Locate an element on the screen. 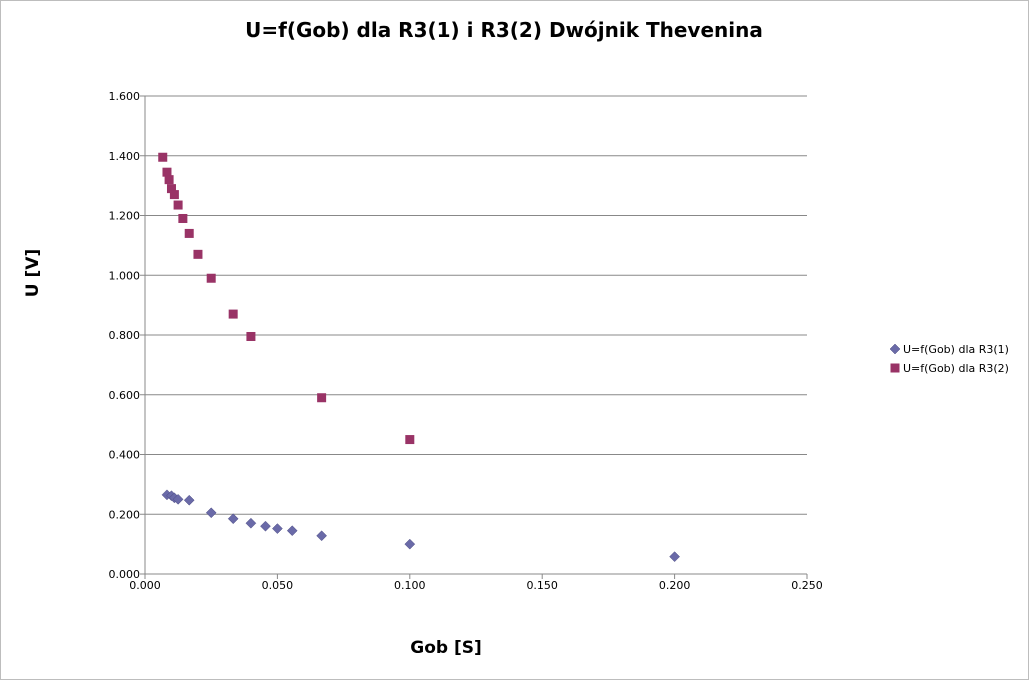 Image resolution: width=1029 pixels, height=680 pixels. x-tick-label: 0.200 is located at coordinates (675, 585).